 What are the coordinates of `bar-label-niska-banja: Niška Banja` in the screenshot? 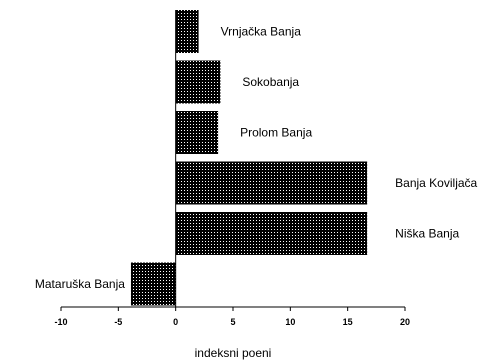 It's located at (427, 234).